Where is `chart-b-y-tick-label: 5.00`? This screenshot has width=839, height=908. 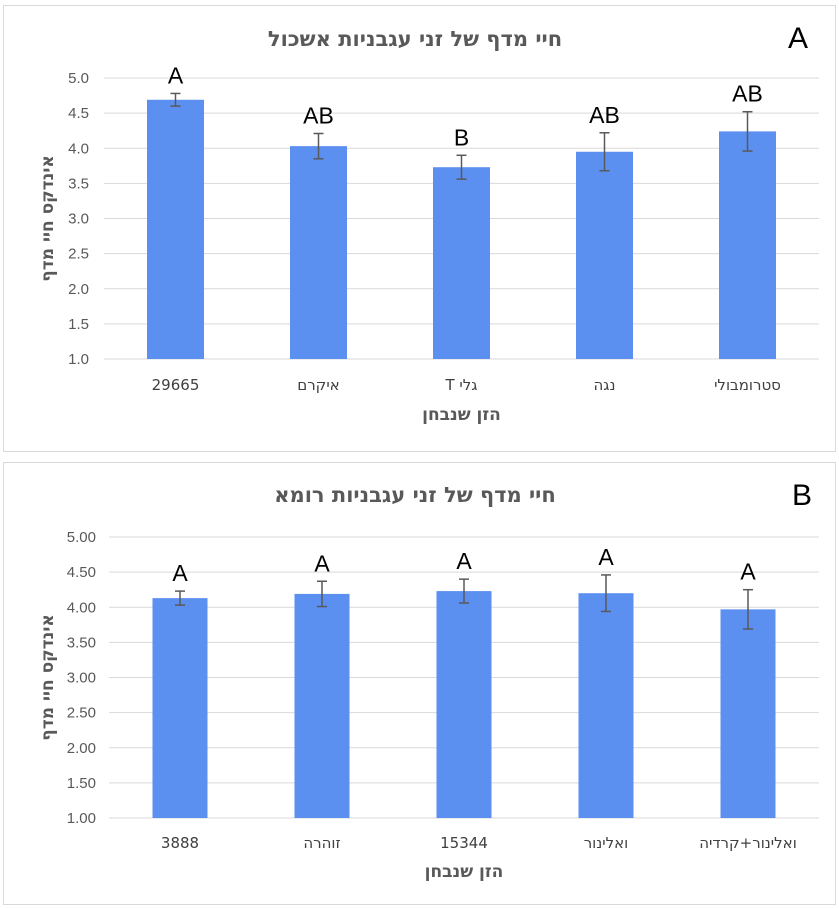
chart-b-y-tick-label: 5.00 is located at coordinates (81, 537).